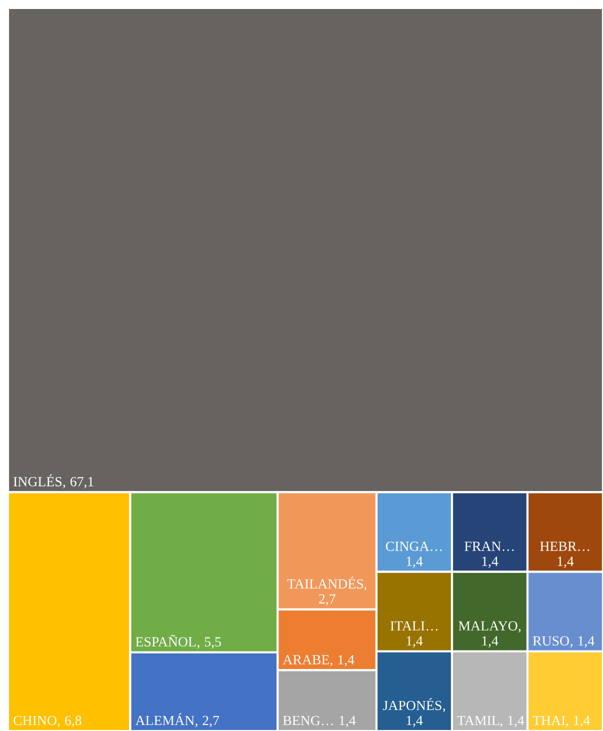  What do you see at coordinates (325, 582) in the screenshot?
I see `category-label: TAILANDÉS` at bounding box center [325, 582].